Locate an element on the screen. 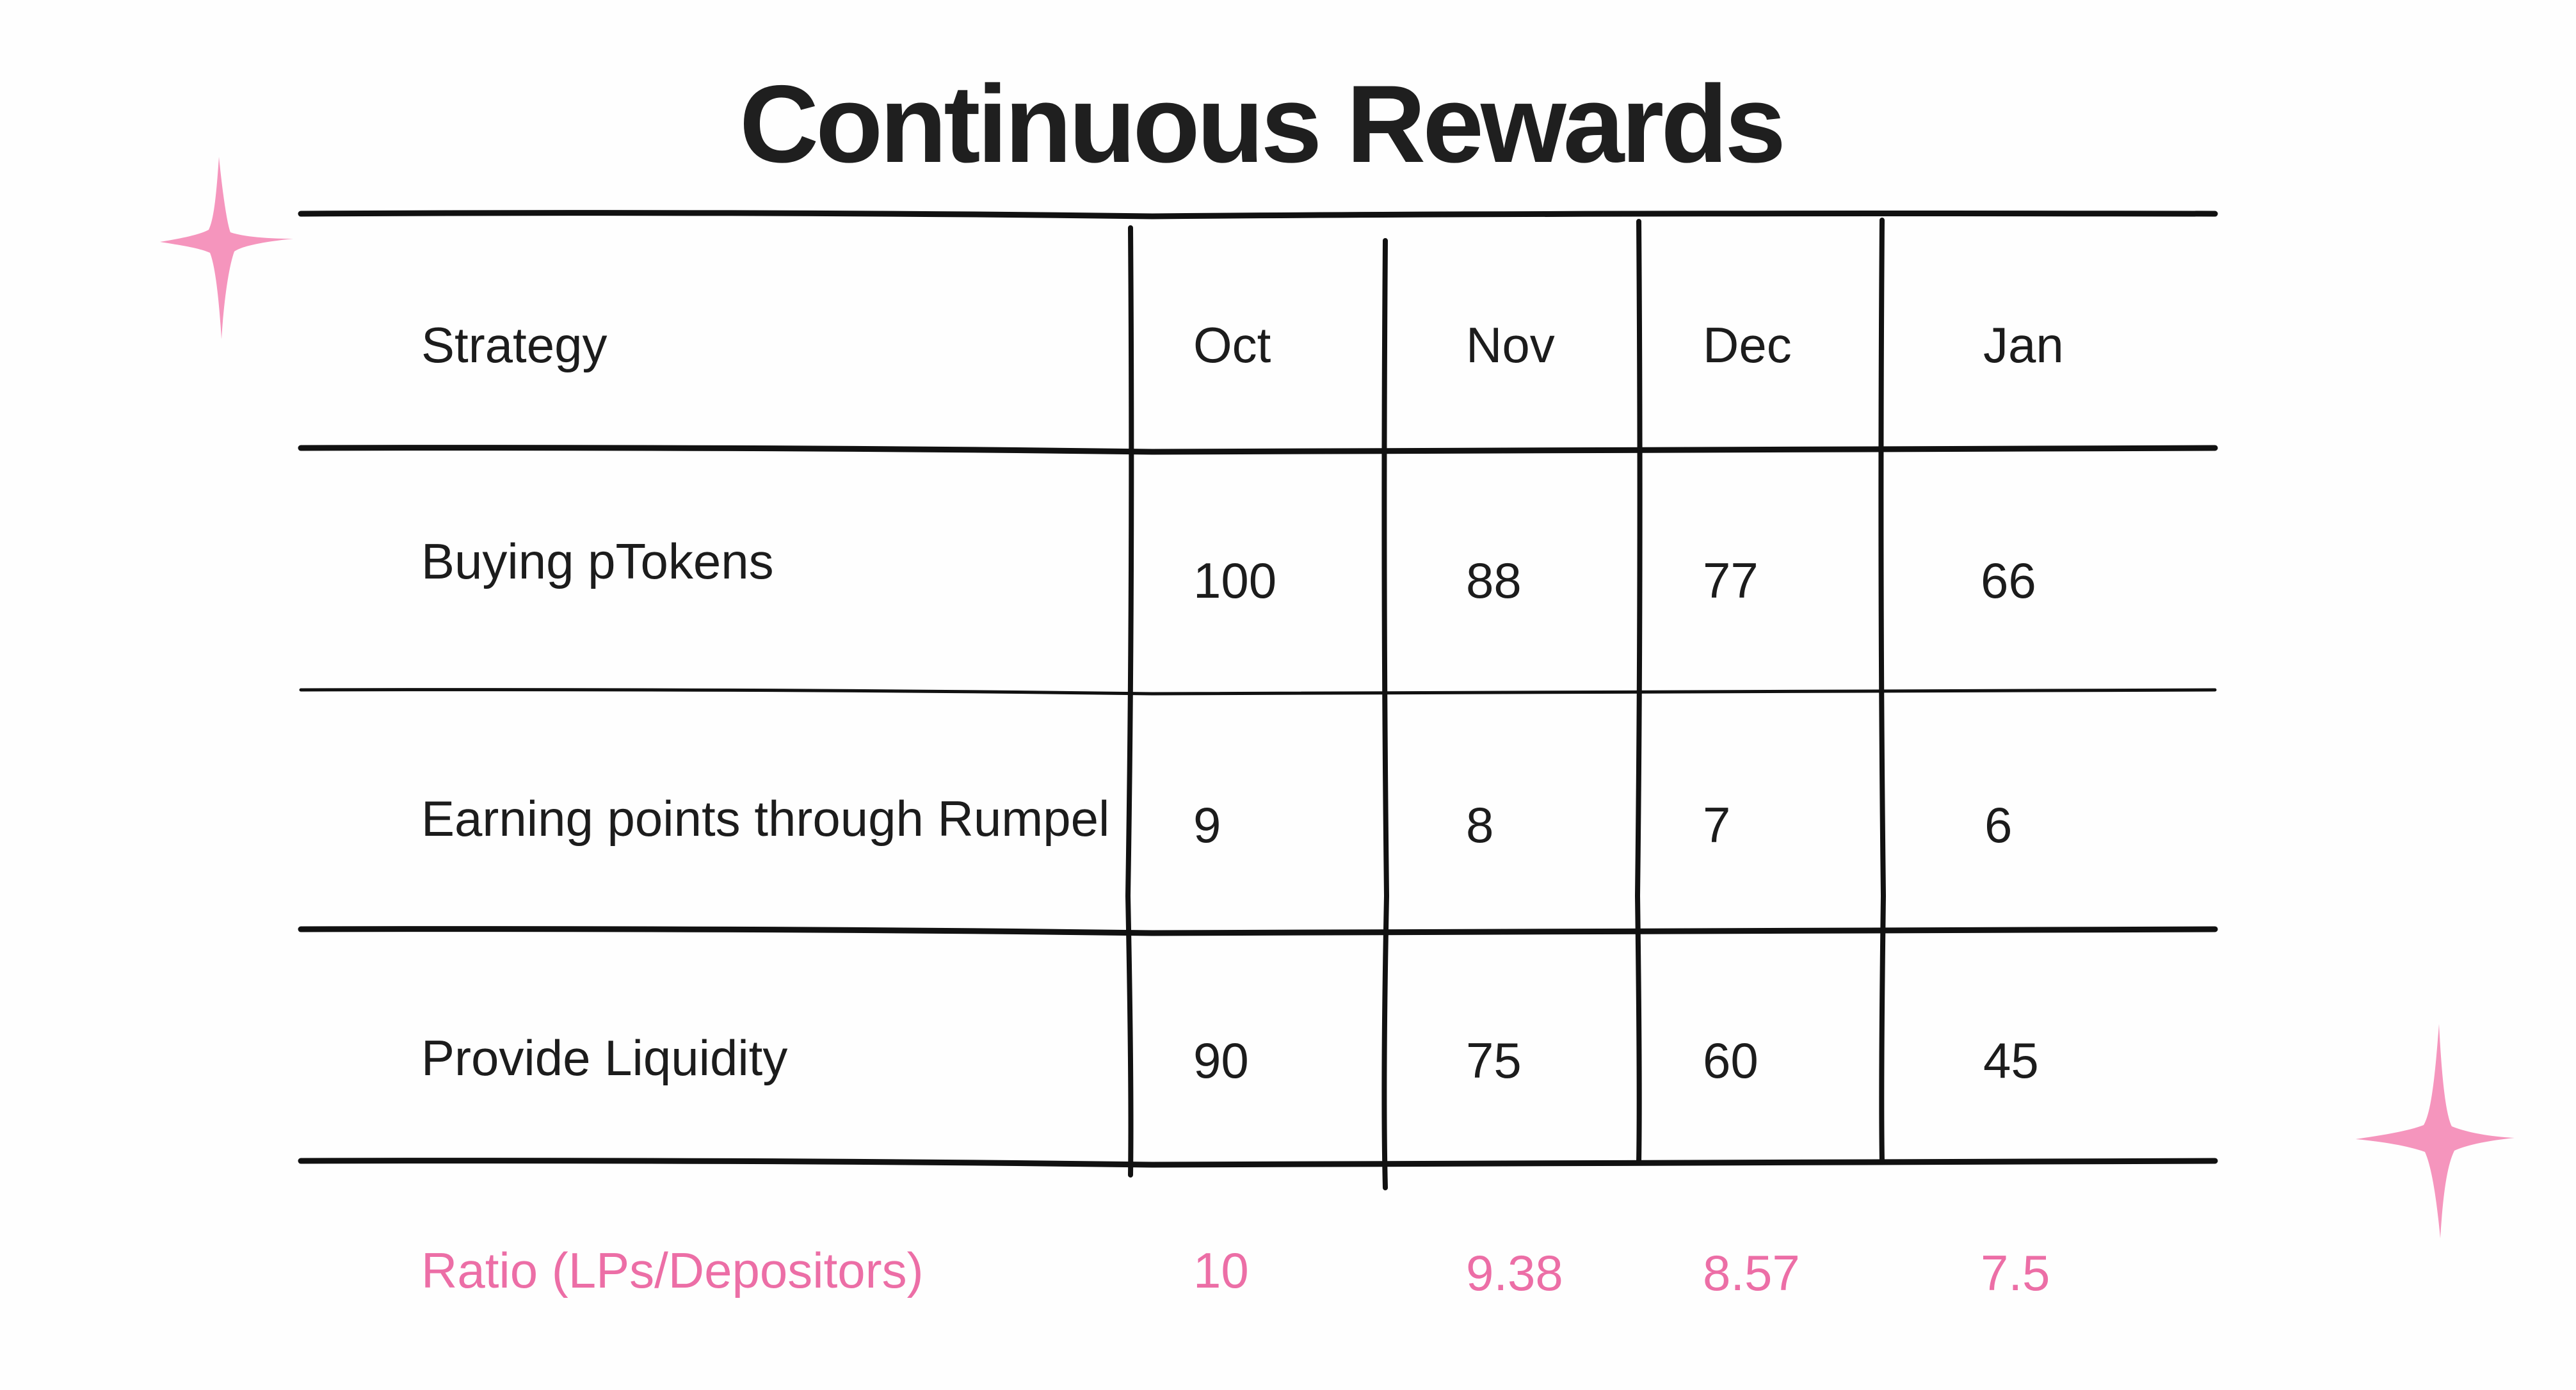 The height and width of the screenshot is (1390, 2576). header-dec: Dec is located at coordinates (1747, 345).